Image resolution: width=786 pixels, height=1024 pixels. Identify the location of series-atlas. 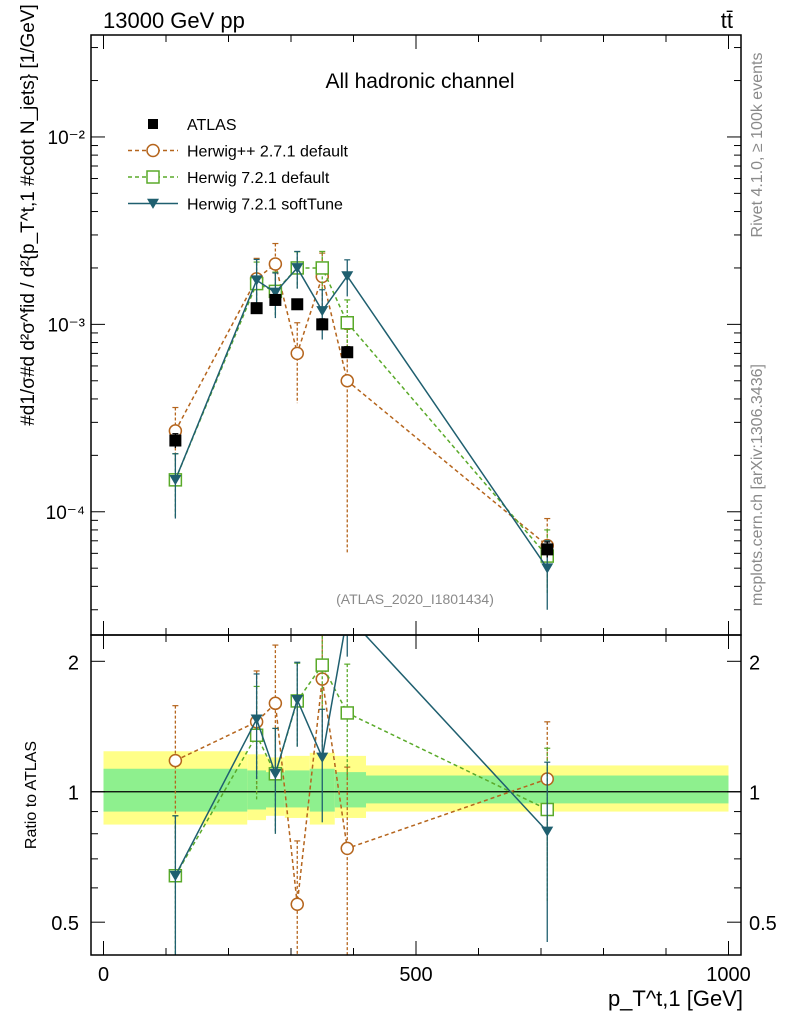
(361, 425).